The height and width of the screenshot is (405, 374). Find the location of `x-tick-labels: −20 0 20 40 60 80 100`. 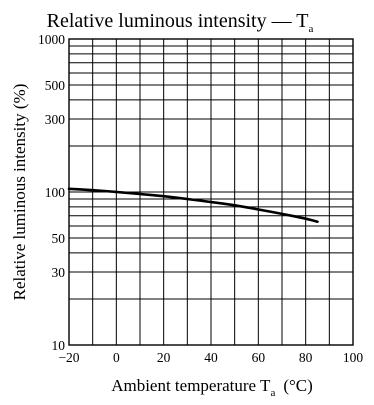

x-tick-labels: −20 0 20 40 60 80 100 is located at coordinates (210, 357).